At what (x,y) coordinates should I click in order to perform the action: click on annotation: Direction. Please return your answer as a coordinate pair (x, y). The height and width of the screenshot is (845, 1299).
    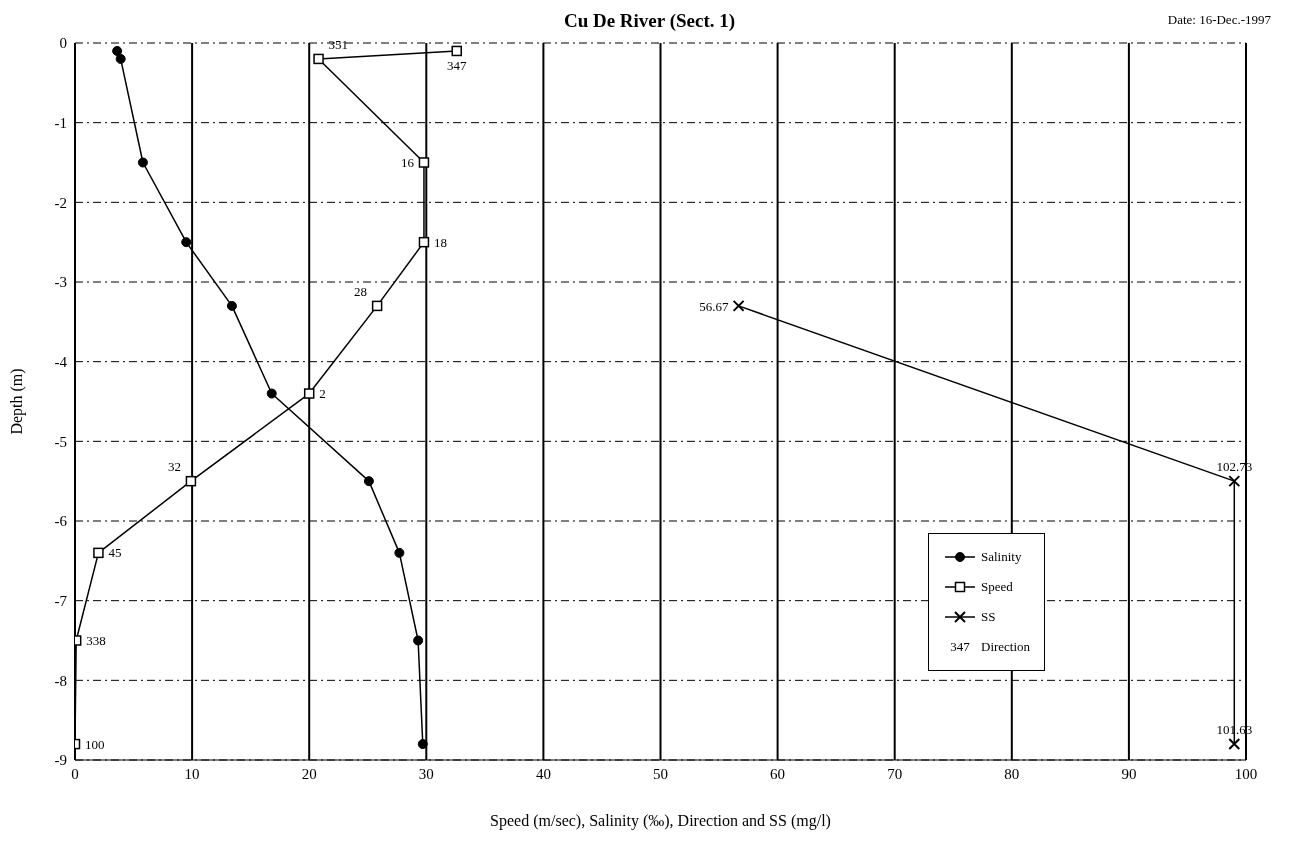
    Looking at the image, I should click on (1006, 647).